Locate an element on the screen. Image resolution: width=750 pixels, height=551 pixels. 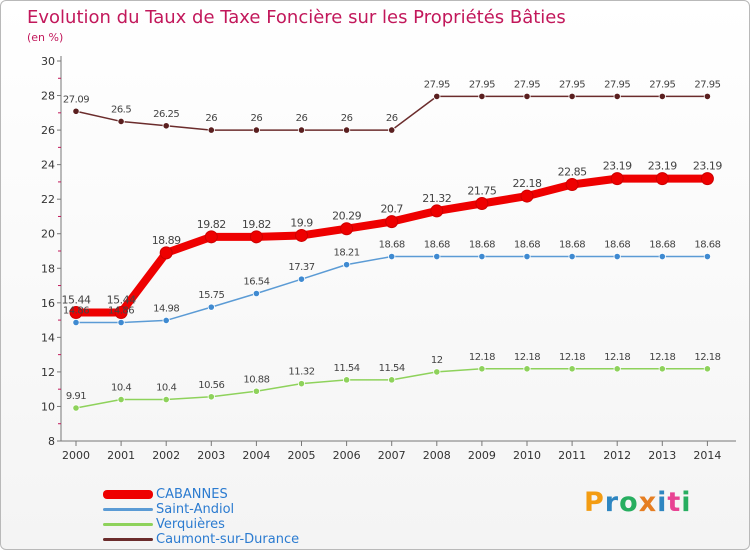
proxiti-logo: Proxiti is located at coordinates (638, 502).